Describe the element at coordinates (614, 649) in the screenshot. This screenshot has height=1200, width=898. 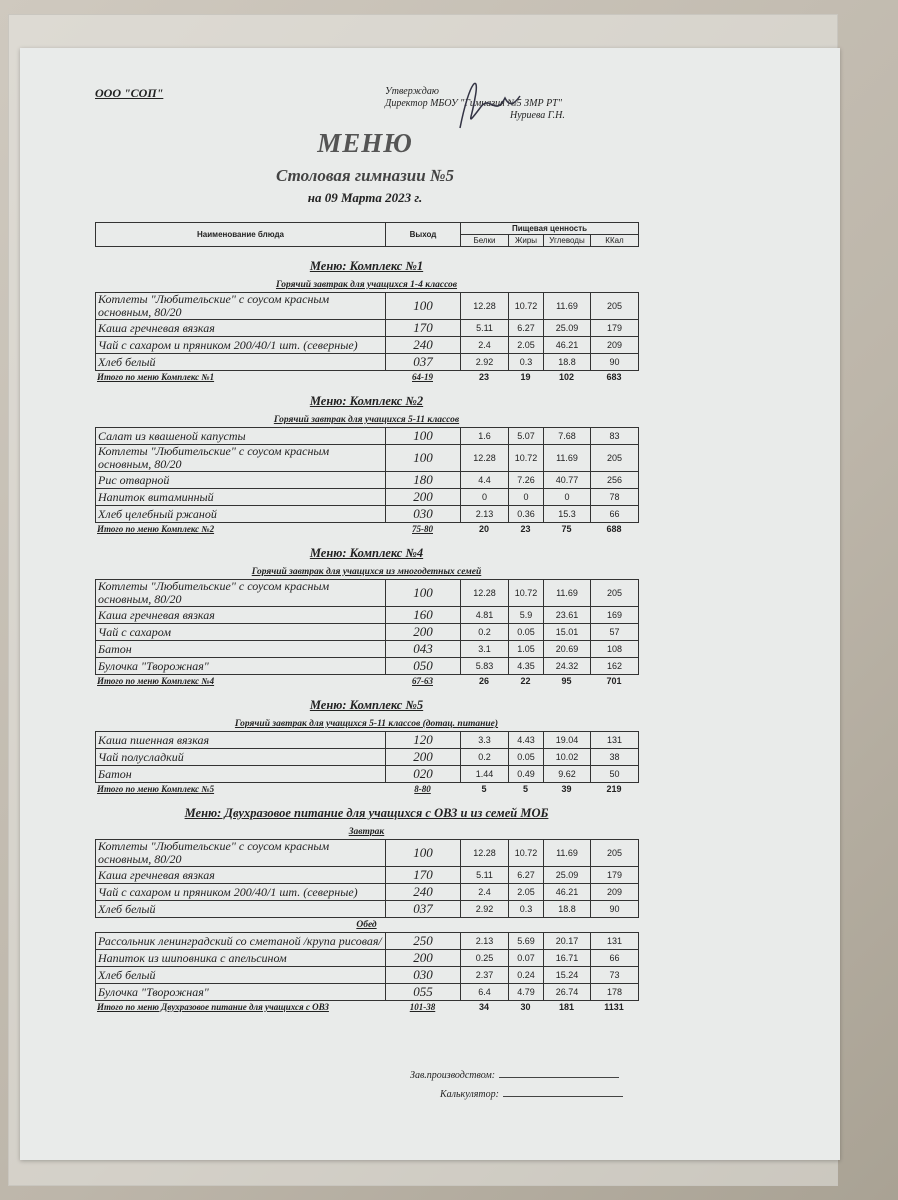
I see `cell: 108` at that location.